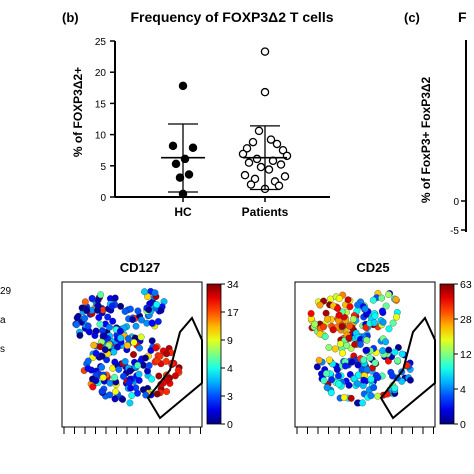 The image size is (474, 474). Describe the element at coordinates (183, 212) in the screenshot. I see `x-tick-label: HC` at that location.